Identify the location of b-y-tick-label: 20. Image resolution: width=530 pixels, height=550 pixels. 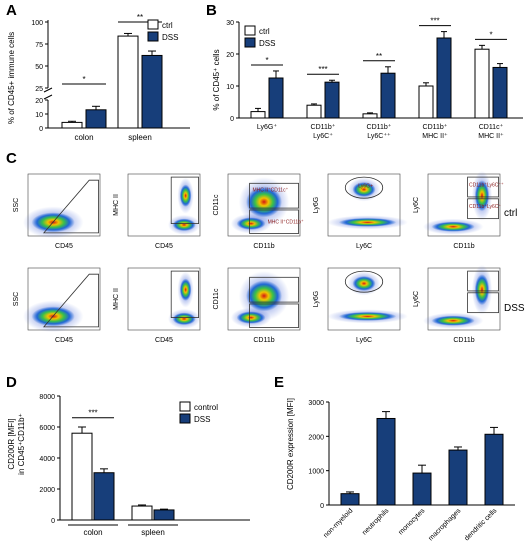
(230, 55).